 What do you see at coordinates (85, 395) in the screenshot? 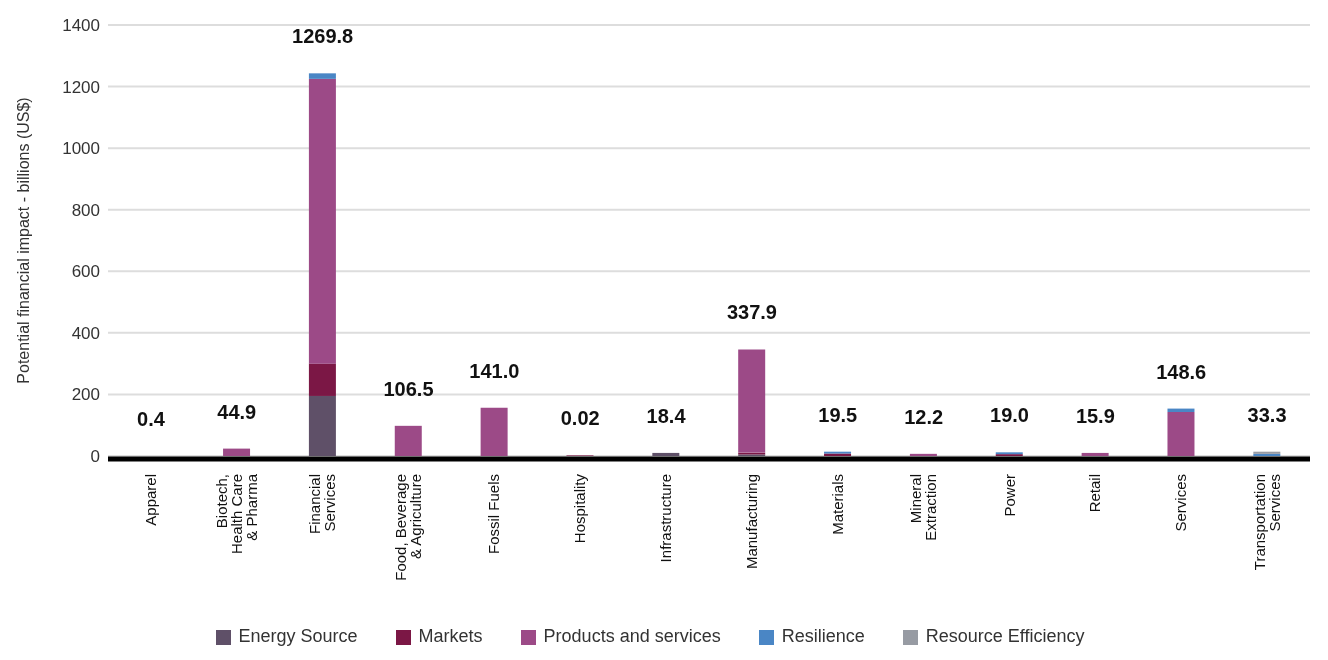
I see `y-tick-label: 200` at bounding box center [85, 395].